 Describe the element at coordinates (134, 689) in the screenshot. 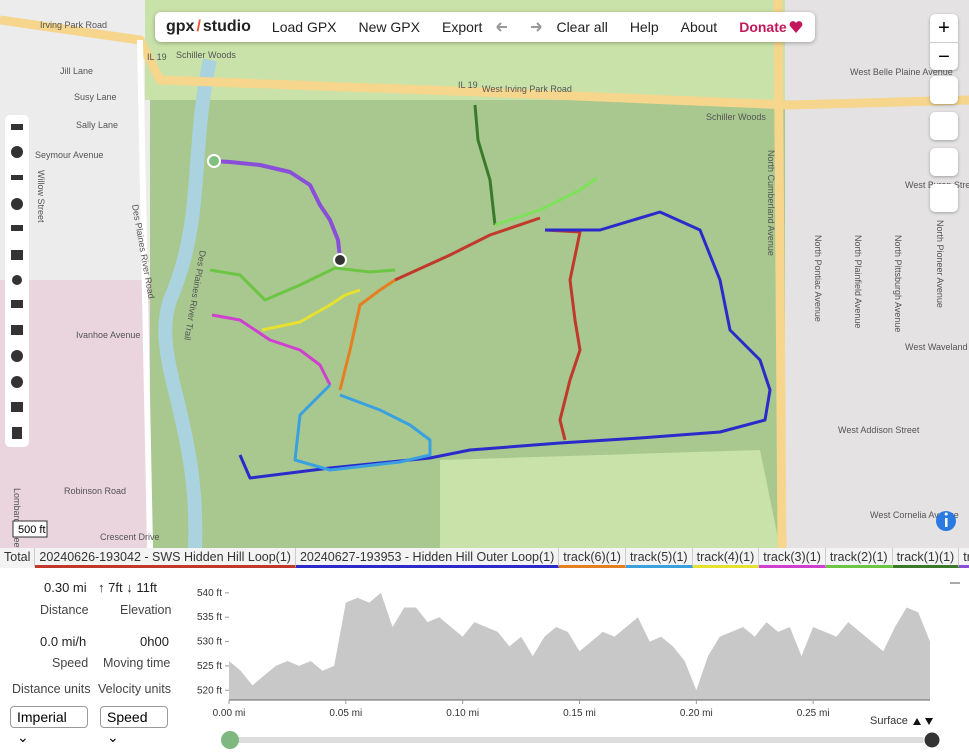

I see `velocity-units-label: Velocity units` at that location.